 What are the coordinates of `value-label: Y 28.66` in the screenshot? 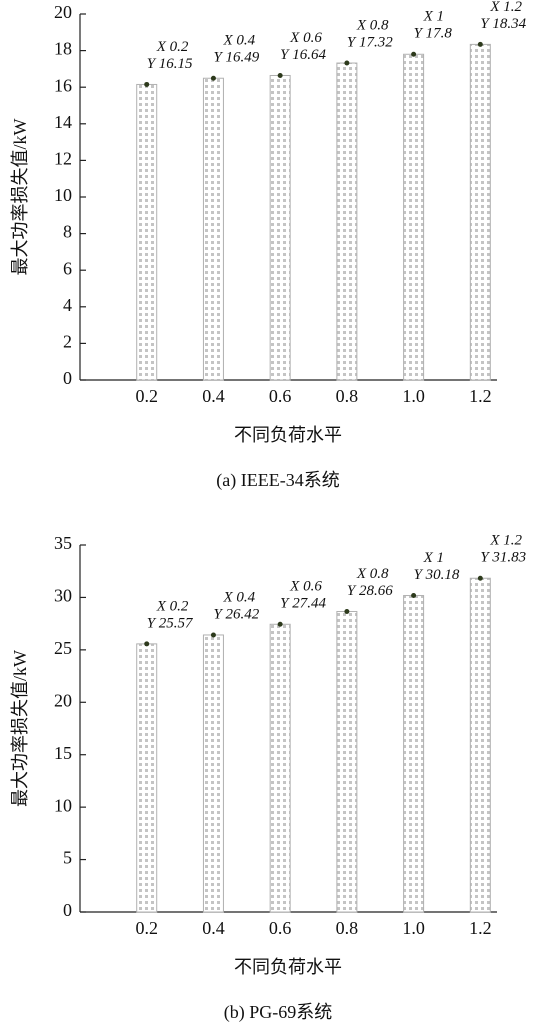 It's located at (370, 591).